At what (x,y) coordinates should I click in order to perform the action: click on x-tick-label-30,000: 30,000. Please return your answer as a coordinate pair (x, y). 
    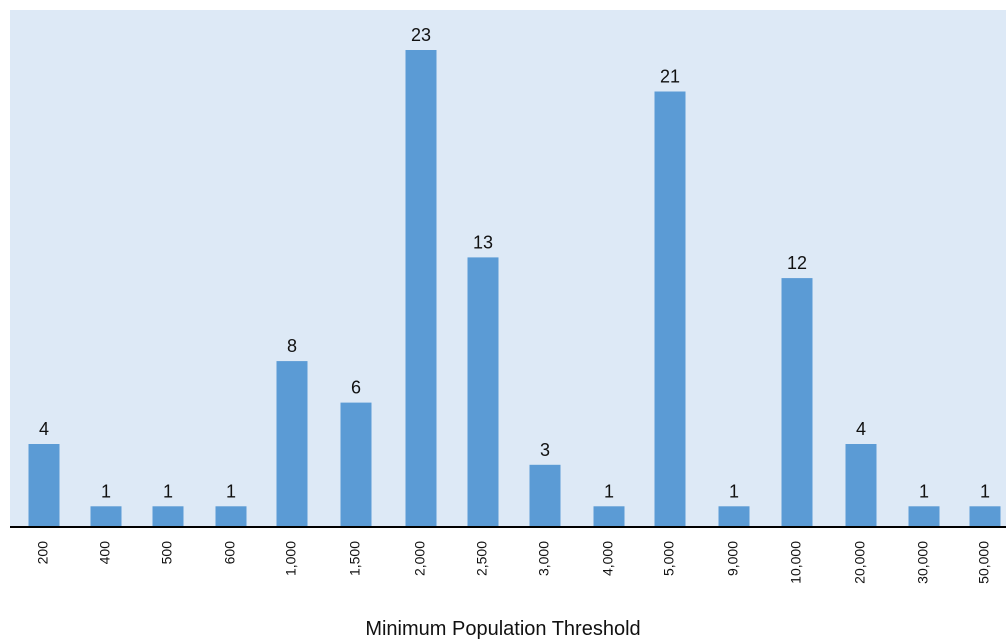
    Looking at the image, I should click on (923, 562).